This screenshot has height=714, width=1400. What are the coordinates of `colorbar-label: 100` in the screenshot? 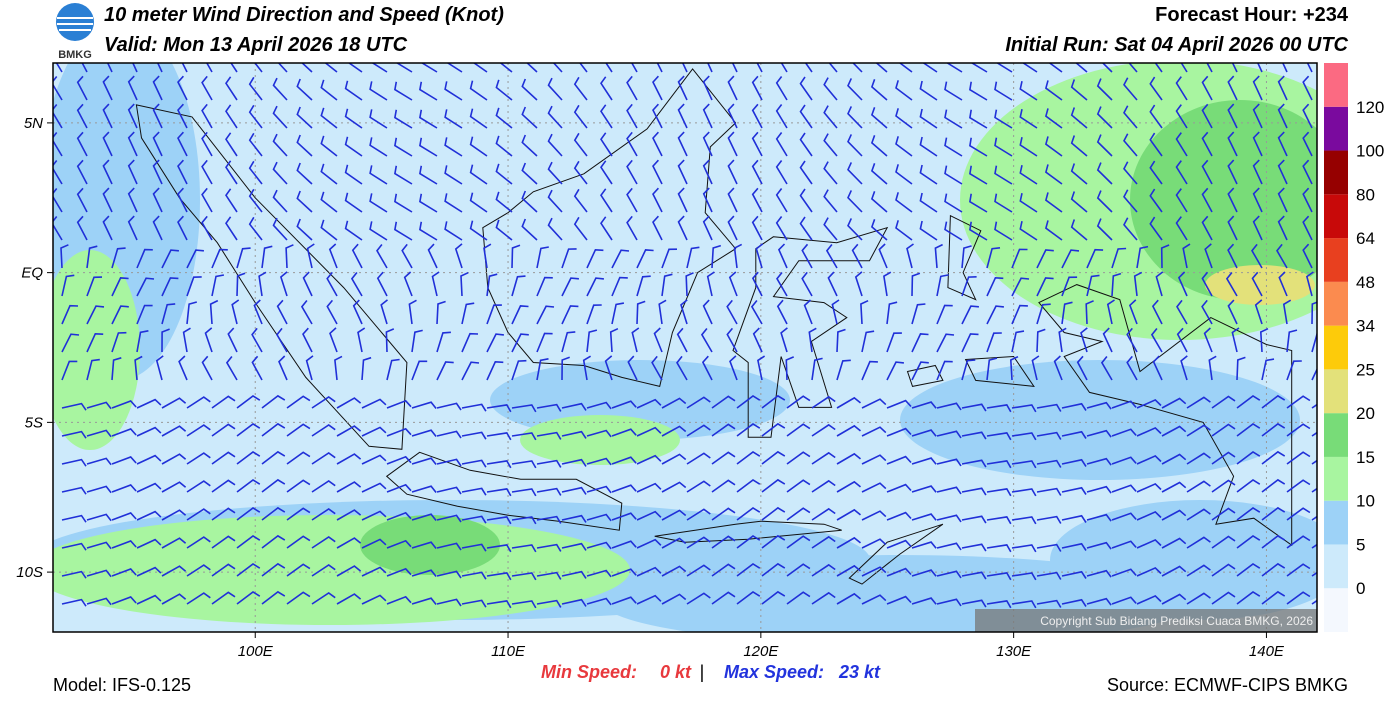 It's located at (1370, 151).